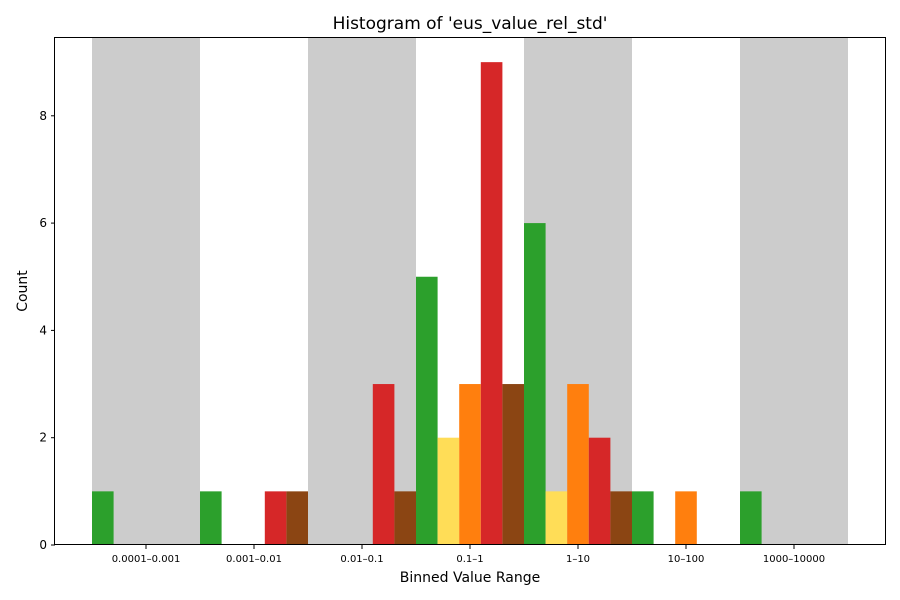 The image size is (900, 600). Describe the element at coordinates (469, 559) in the screenshot. I see `x-tick-label: 0.1–1` at that location.